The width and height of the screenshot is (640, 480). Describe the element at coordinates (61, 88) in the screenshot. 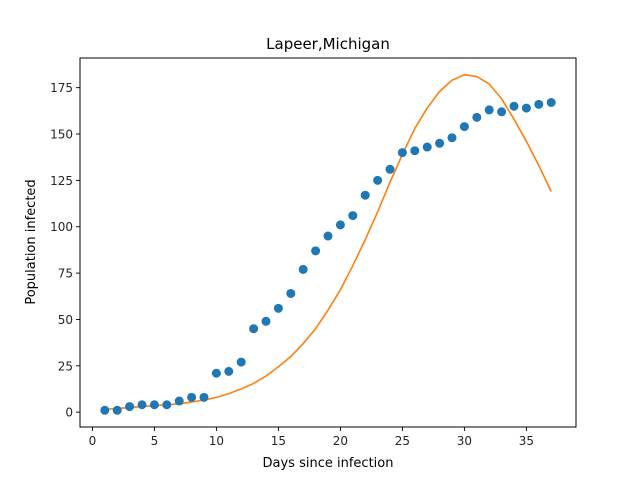

I see `y-tick-label: 175` at that location.